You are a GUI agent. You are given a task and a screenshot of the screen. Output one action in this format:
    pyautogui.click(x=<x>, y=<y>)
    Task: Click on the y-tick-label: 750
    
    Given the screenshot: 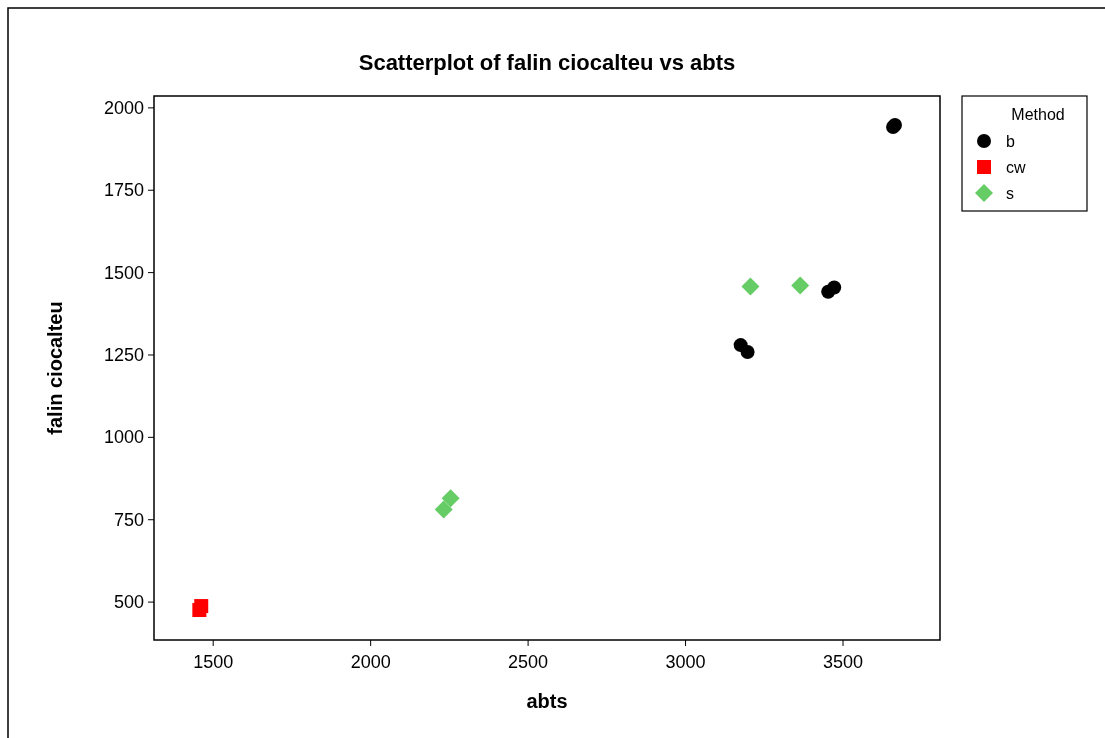 What is the action you would take?
    pyautogui.click(x=128, y=519)
    